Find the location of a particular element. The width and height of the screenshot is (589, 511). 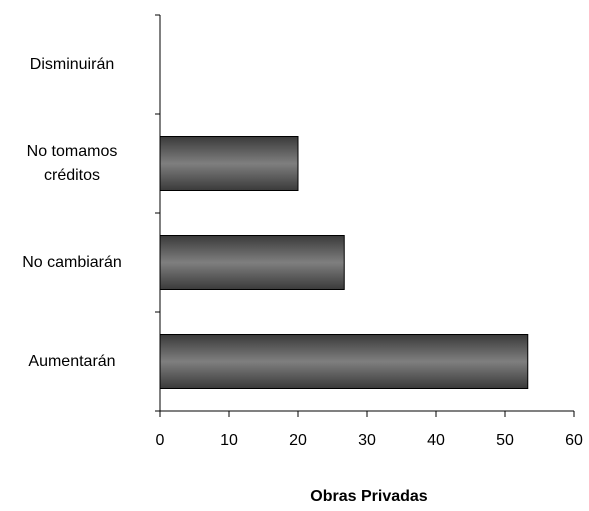

x-tick-label: 0 is located at coordinates (160, 440).